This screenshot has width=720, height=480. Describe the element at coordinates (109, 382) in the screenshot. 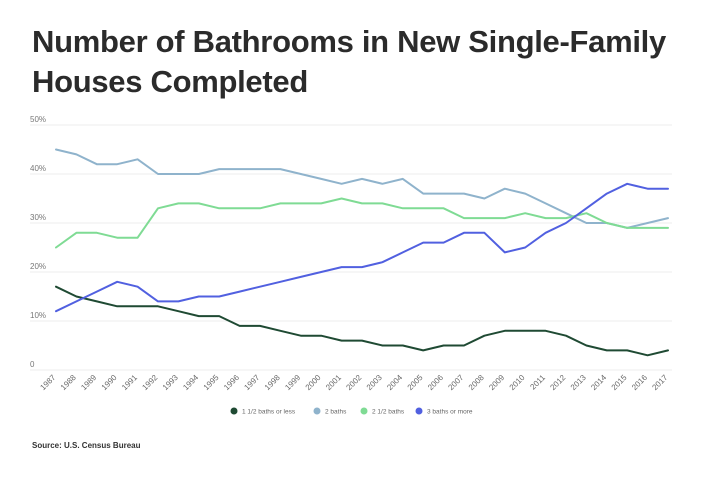

I see `x-tick-label: 1990` at that location.